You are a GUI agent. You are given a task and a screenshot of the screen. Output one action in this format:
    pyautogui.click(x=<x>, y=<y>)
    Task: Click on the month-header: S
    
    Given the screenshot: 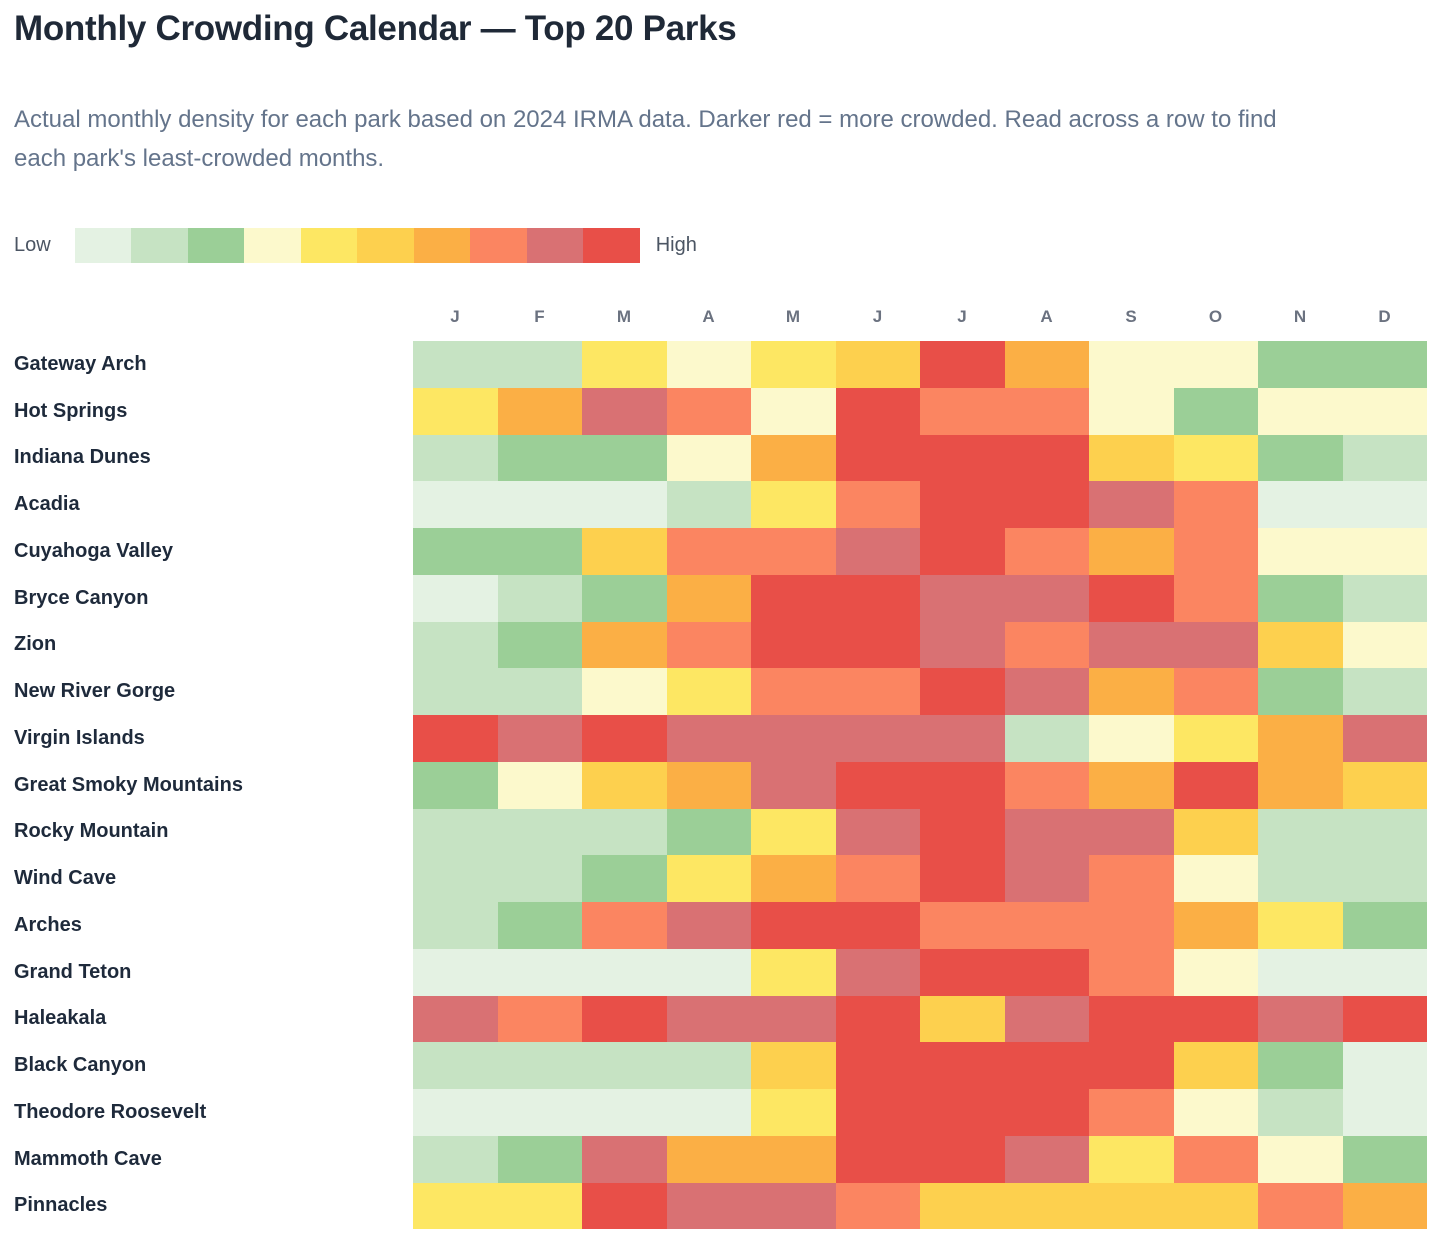 What is the action you would take?
    pyautogui.click(x=1131, y=316)
    